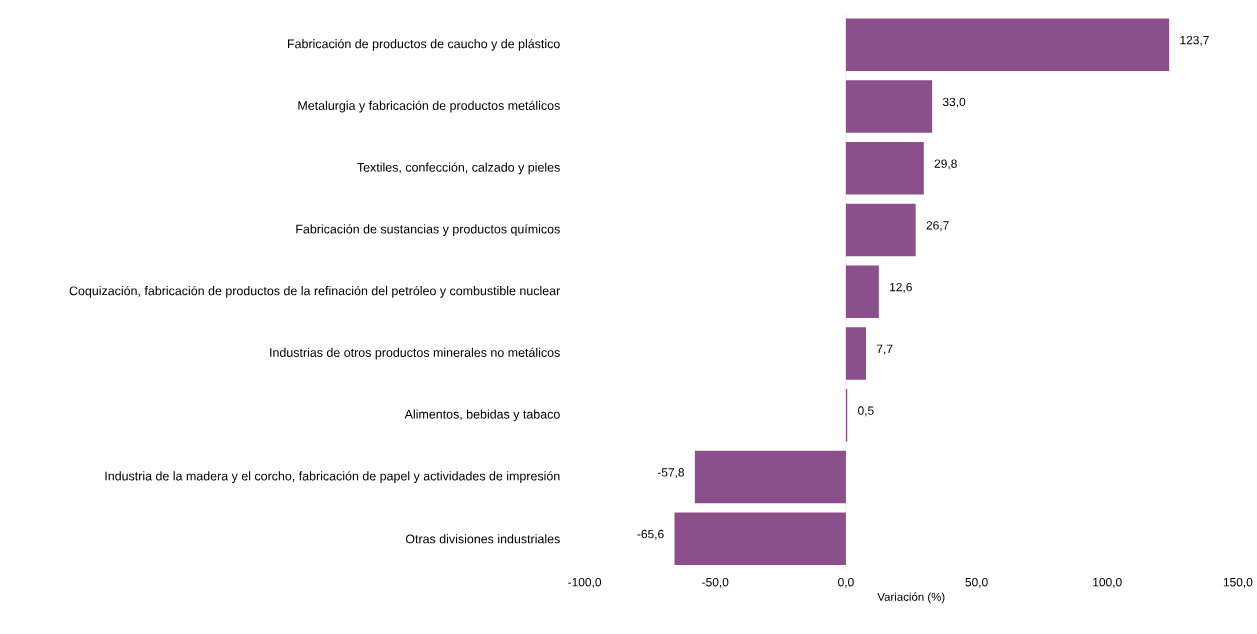 Image resolution: width=1257 pixels, height=634 pixels. Describe the element at coordinates (937, 225) in the screenshot. I see `data-label: 26,7` at that location.